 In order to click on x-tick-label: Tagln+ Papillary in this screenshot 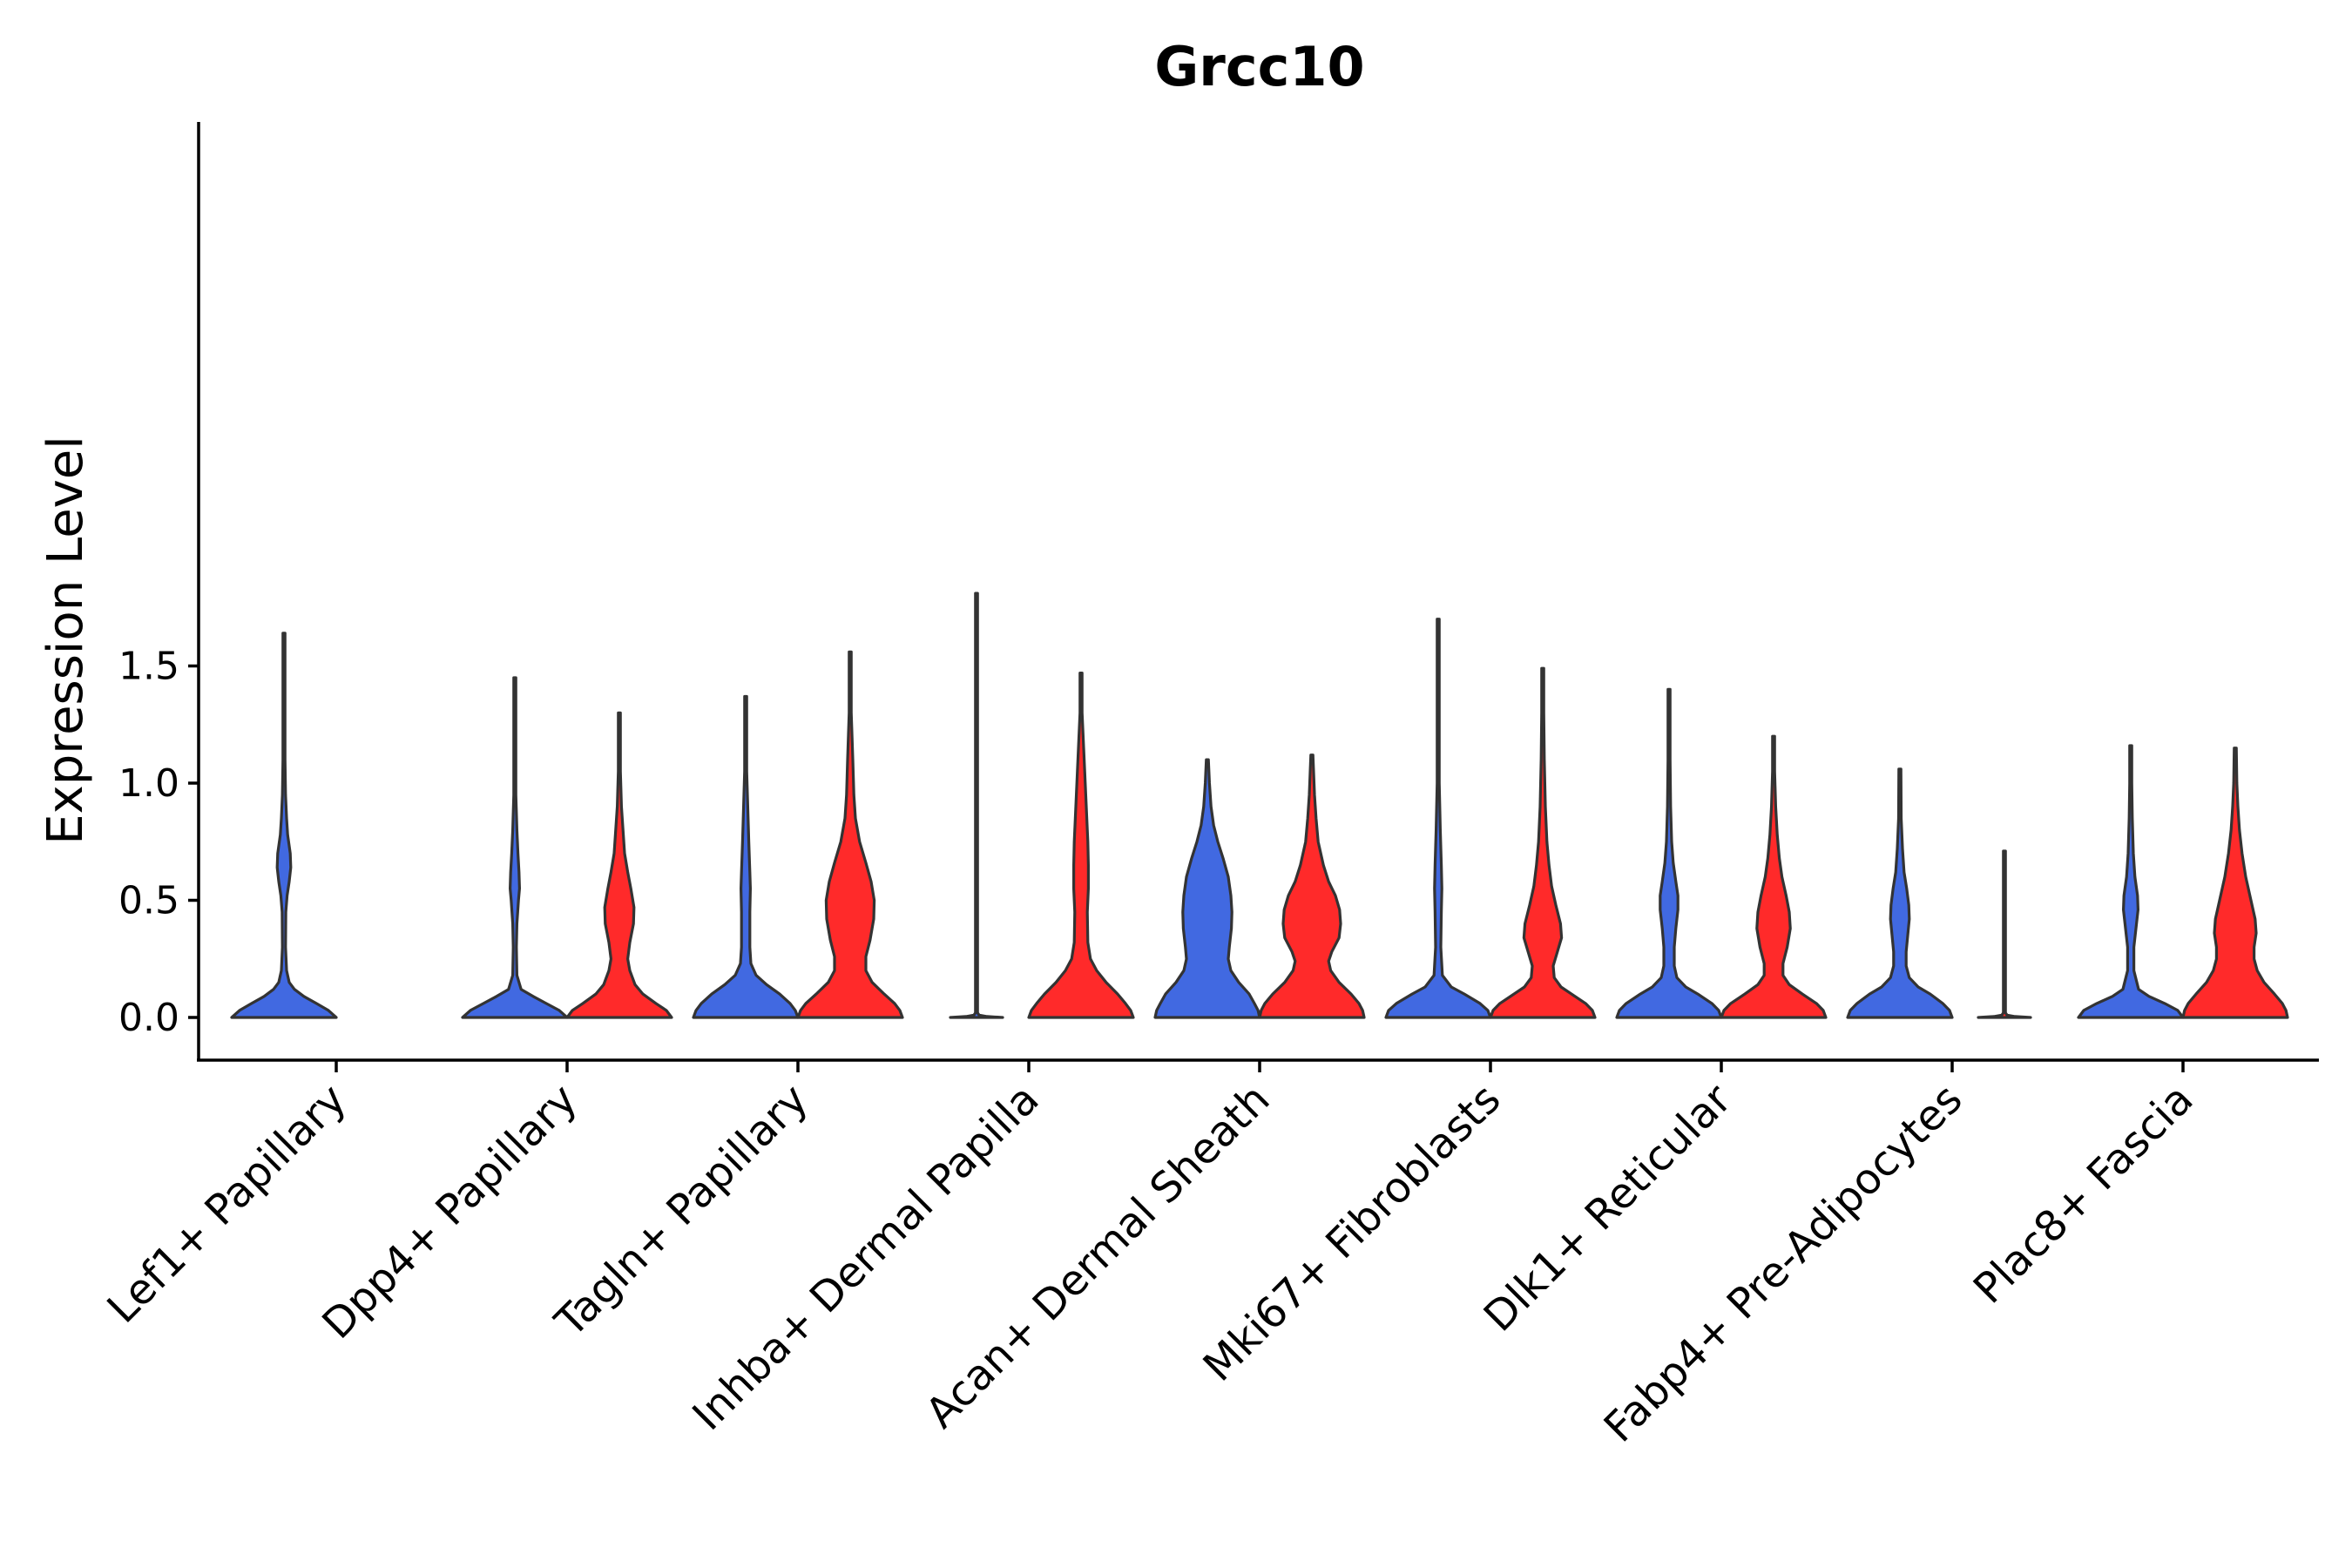, I will do `click(681, 1211)`.